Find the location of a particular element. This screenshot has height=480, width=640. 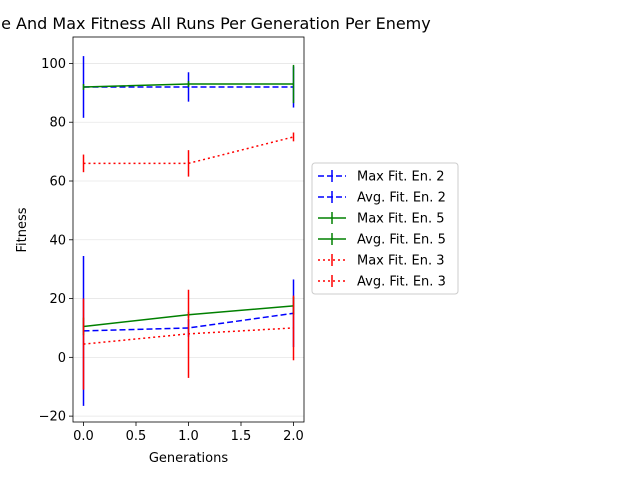

y-tick-label: −20 is located at coordinates (52, 417).